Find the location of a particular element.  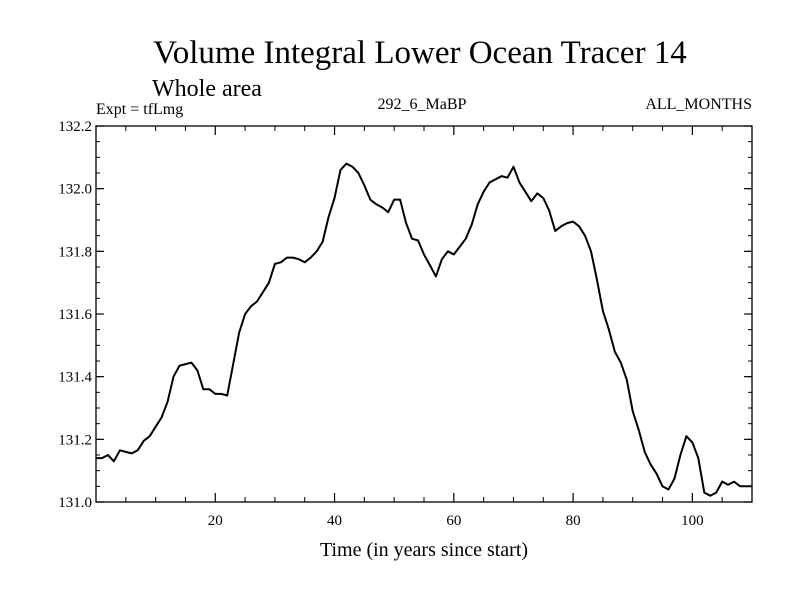

x-tick-label: 20 is located at coordinates (215, 521).